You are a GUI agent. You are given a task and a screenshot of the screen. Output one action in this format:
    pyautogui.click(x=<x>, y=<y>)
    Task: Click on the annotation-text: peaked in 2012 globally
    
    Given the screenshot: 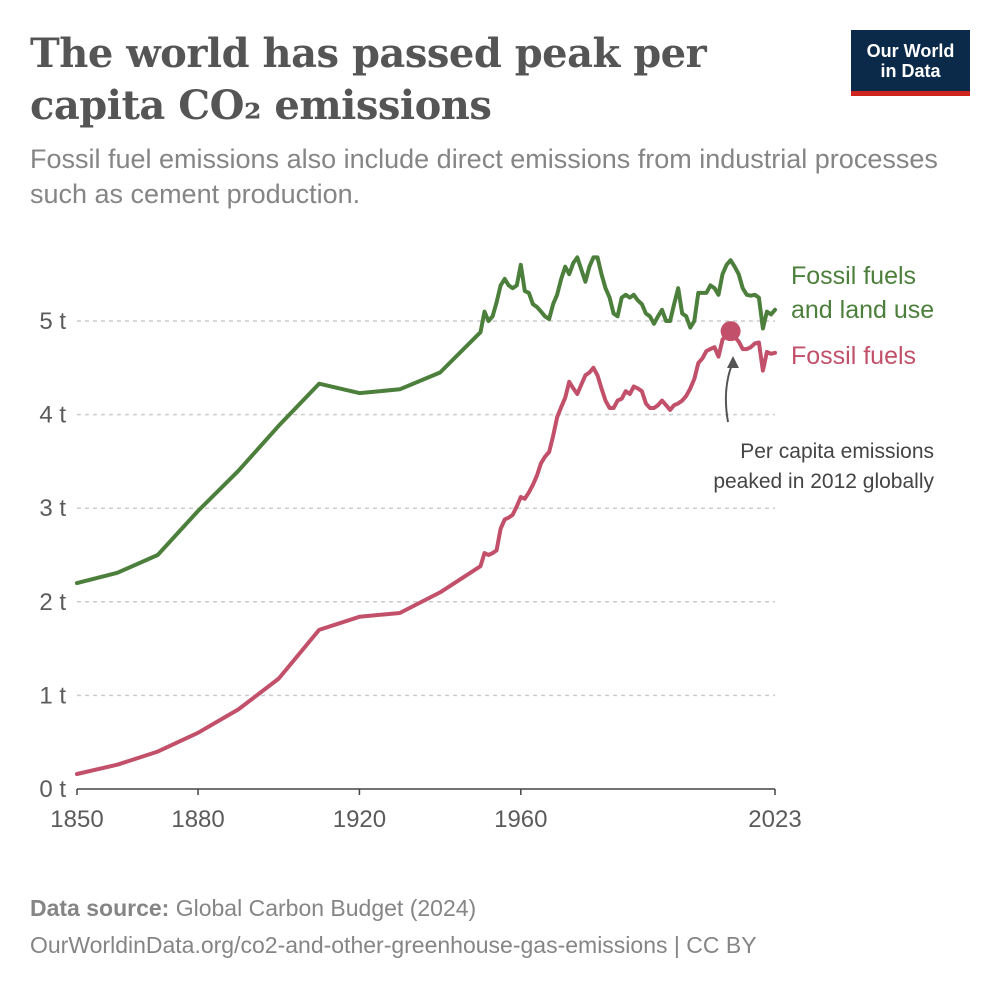 What is the action you would take?
    pyautogui.click(x=823, y=481)
    